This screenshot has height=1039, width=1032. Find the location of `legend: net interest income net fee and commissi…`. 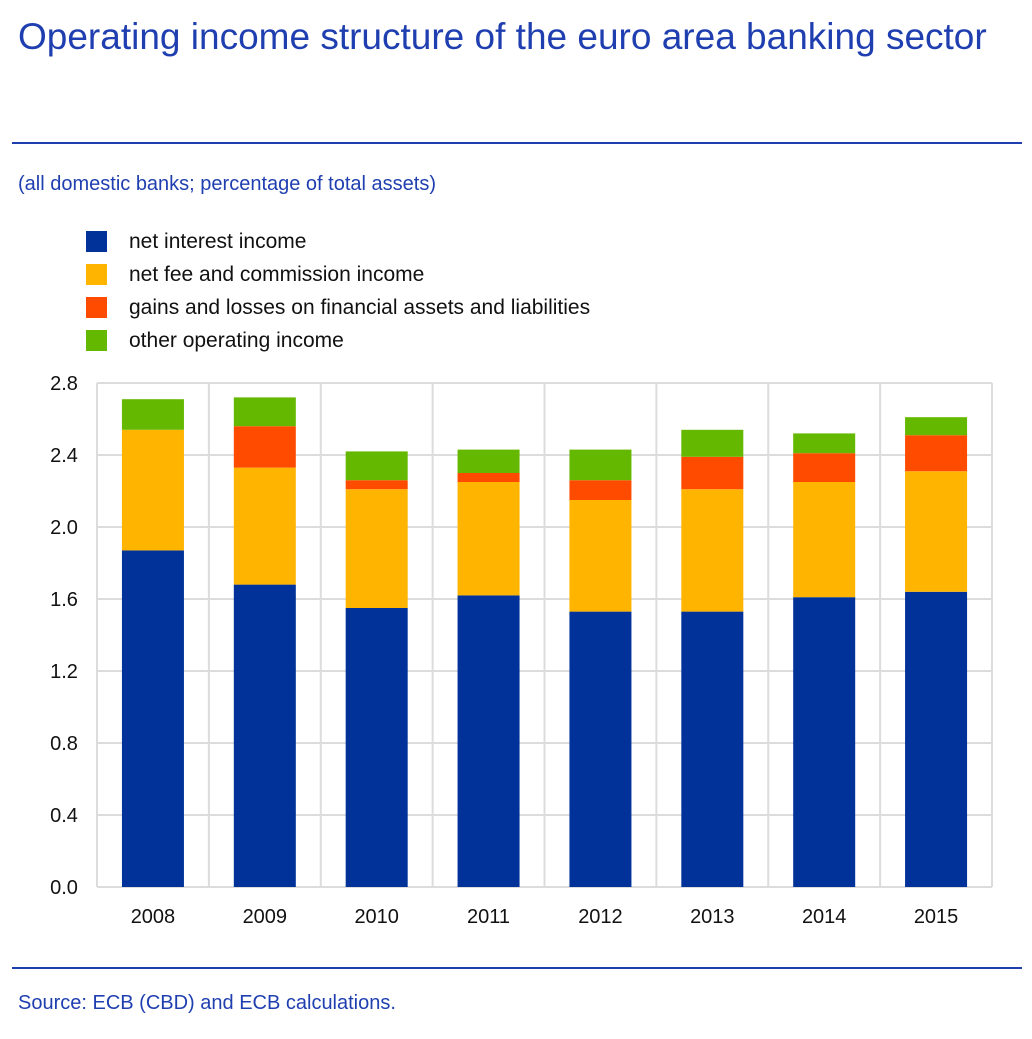

legend: net interest income net fee and commissi… is located at coordinates (338, 291).